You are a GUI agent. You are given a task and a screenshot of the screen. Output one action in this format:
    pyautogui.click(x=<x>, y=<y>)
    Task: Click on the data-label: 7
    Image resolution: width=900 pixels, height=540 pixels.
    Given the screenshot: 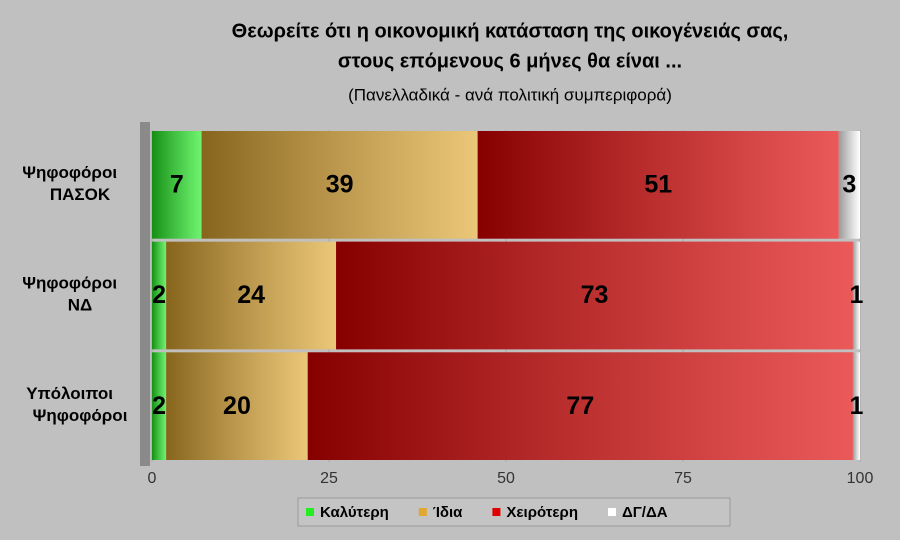 What is the action you would take?
    pyautogui.click(x=177, y=184)
    